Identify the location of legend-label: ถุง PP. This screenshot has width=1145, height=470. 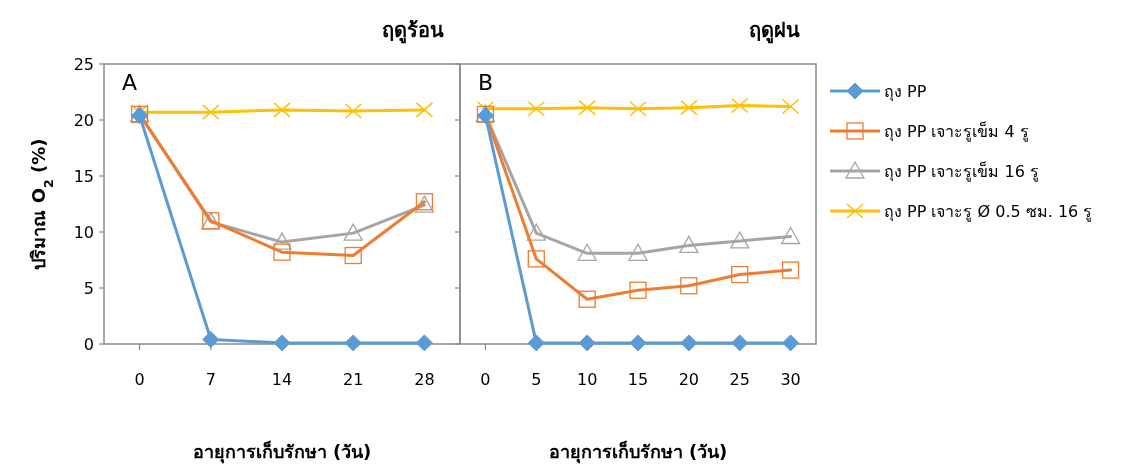
(905, 92).